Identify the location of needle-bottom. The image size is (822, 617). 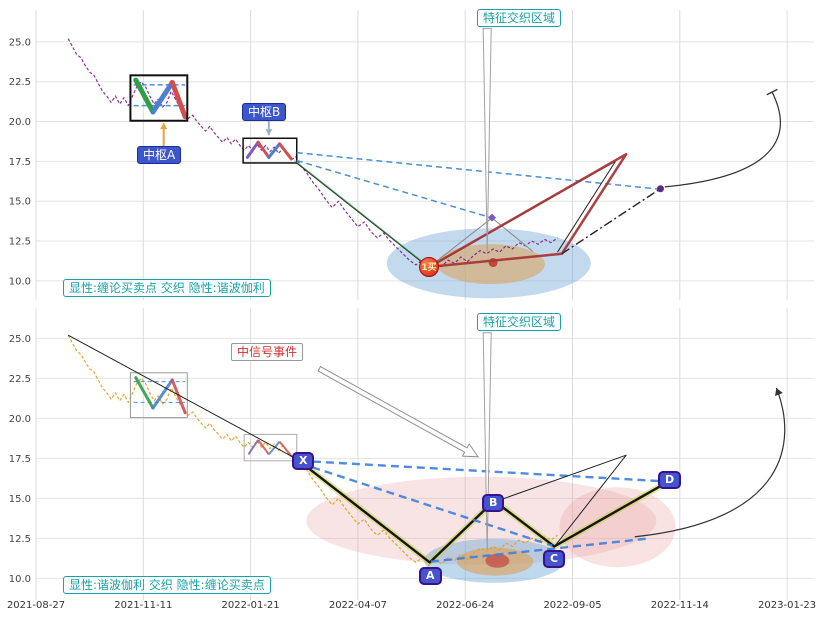
(487, 441).